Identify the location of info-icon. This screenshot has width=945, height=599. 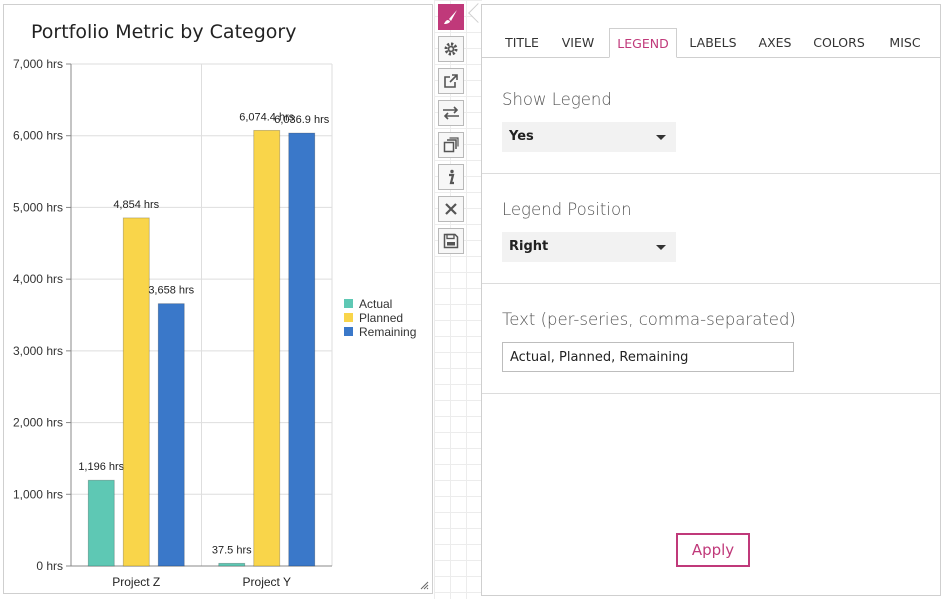
(451, 177).